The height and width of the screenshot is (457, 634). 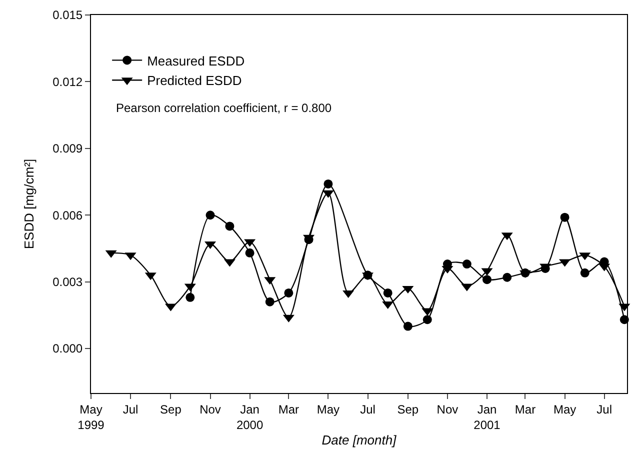 What do you see at coordinates (67, 15) in the screenshot?
I see `y-tick-label: 0.015` at bounding box center [67, 15].